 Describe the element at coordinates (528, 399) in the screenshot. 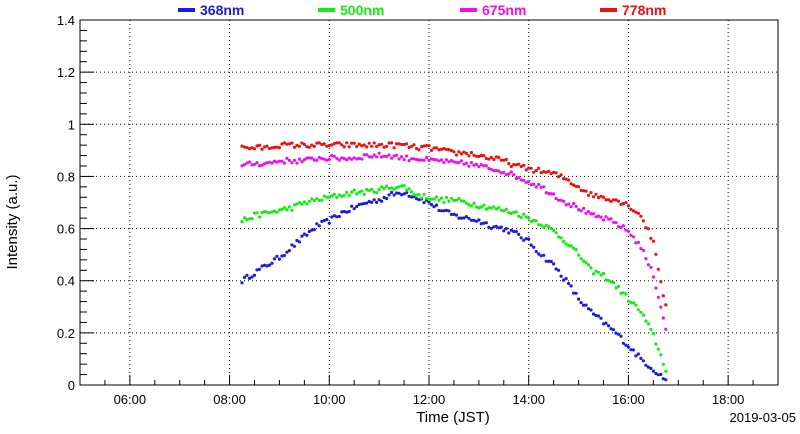

I see `x-tick-label: 14:00` at that location.